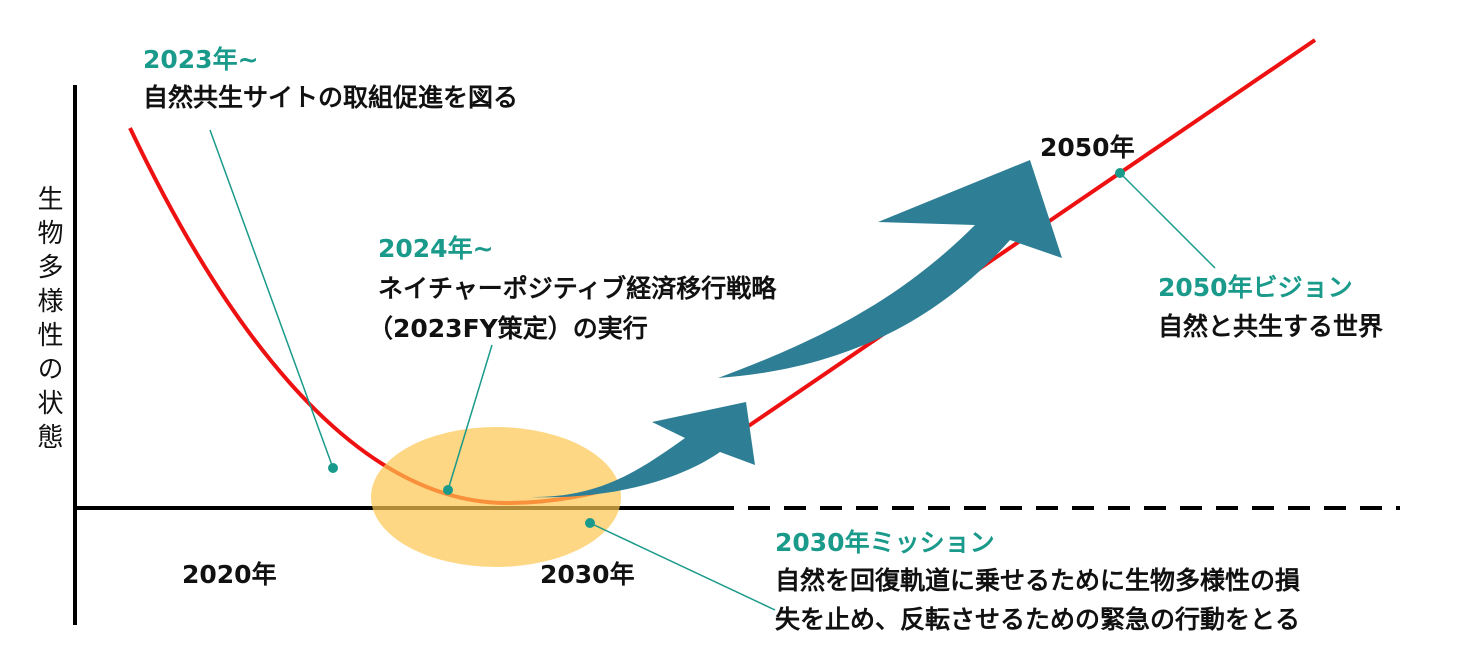 This screenshot has height=657, width=1476. I want to click on highlight-ellipse, so click(496, 497).